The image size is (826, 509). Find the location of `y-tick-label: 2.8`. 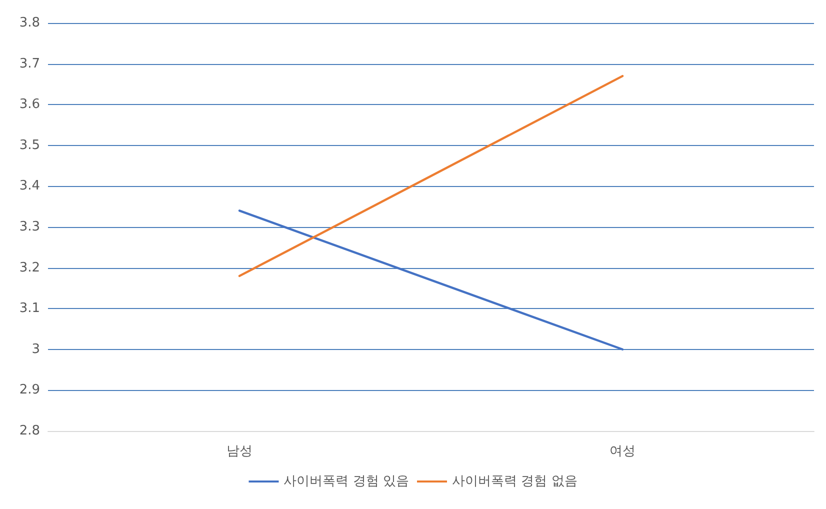

y-tick-label: 2.8 is located at coordinates (29, 431).